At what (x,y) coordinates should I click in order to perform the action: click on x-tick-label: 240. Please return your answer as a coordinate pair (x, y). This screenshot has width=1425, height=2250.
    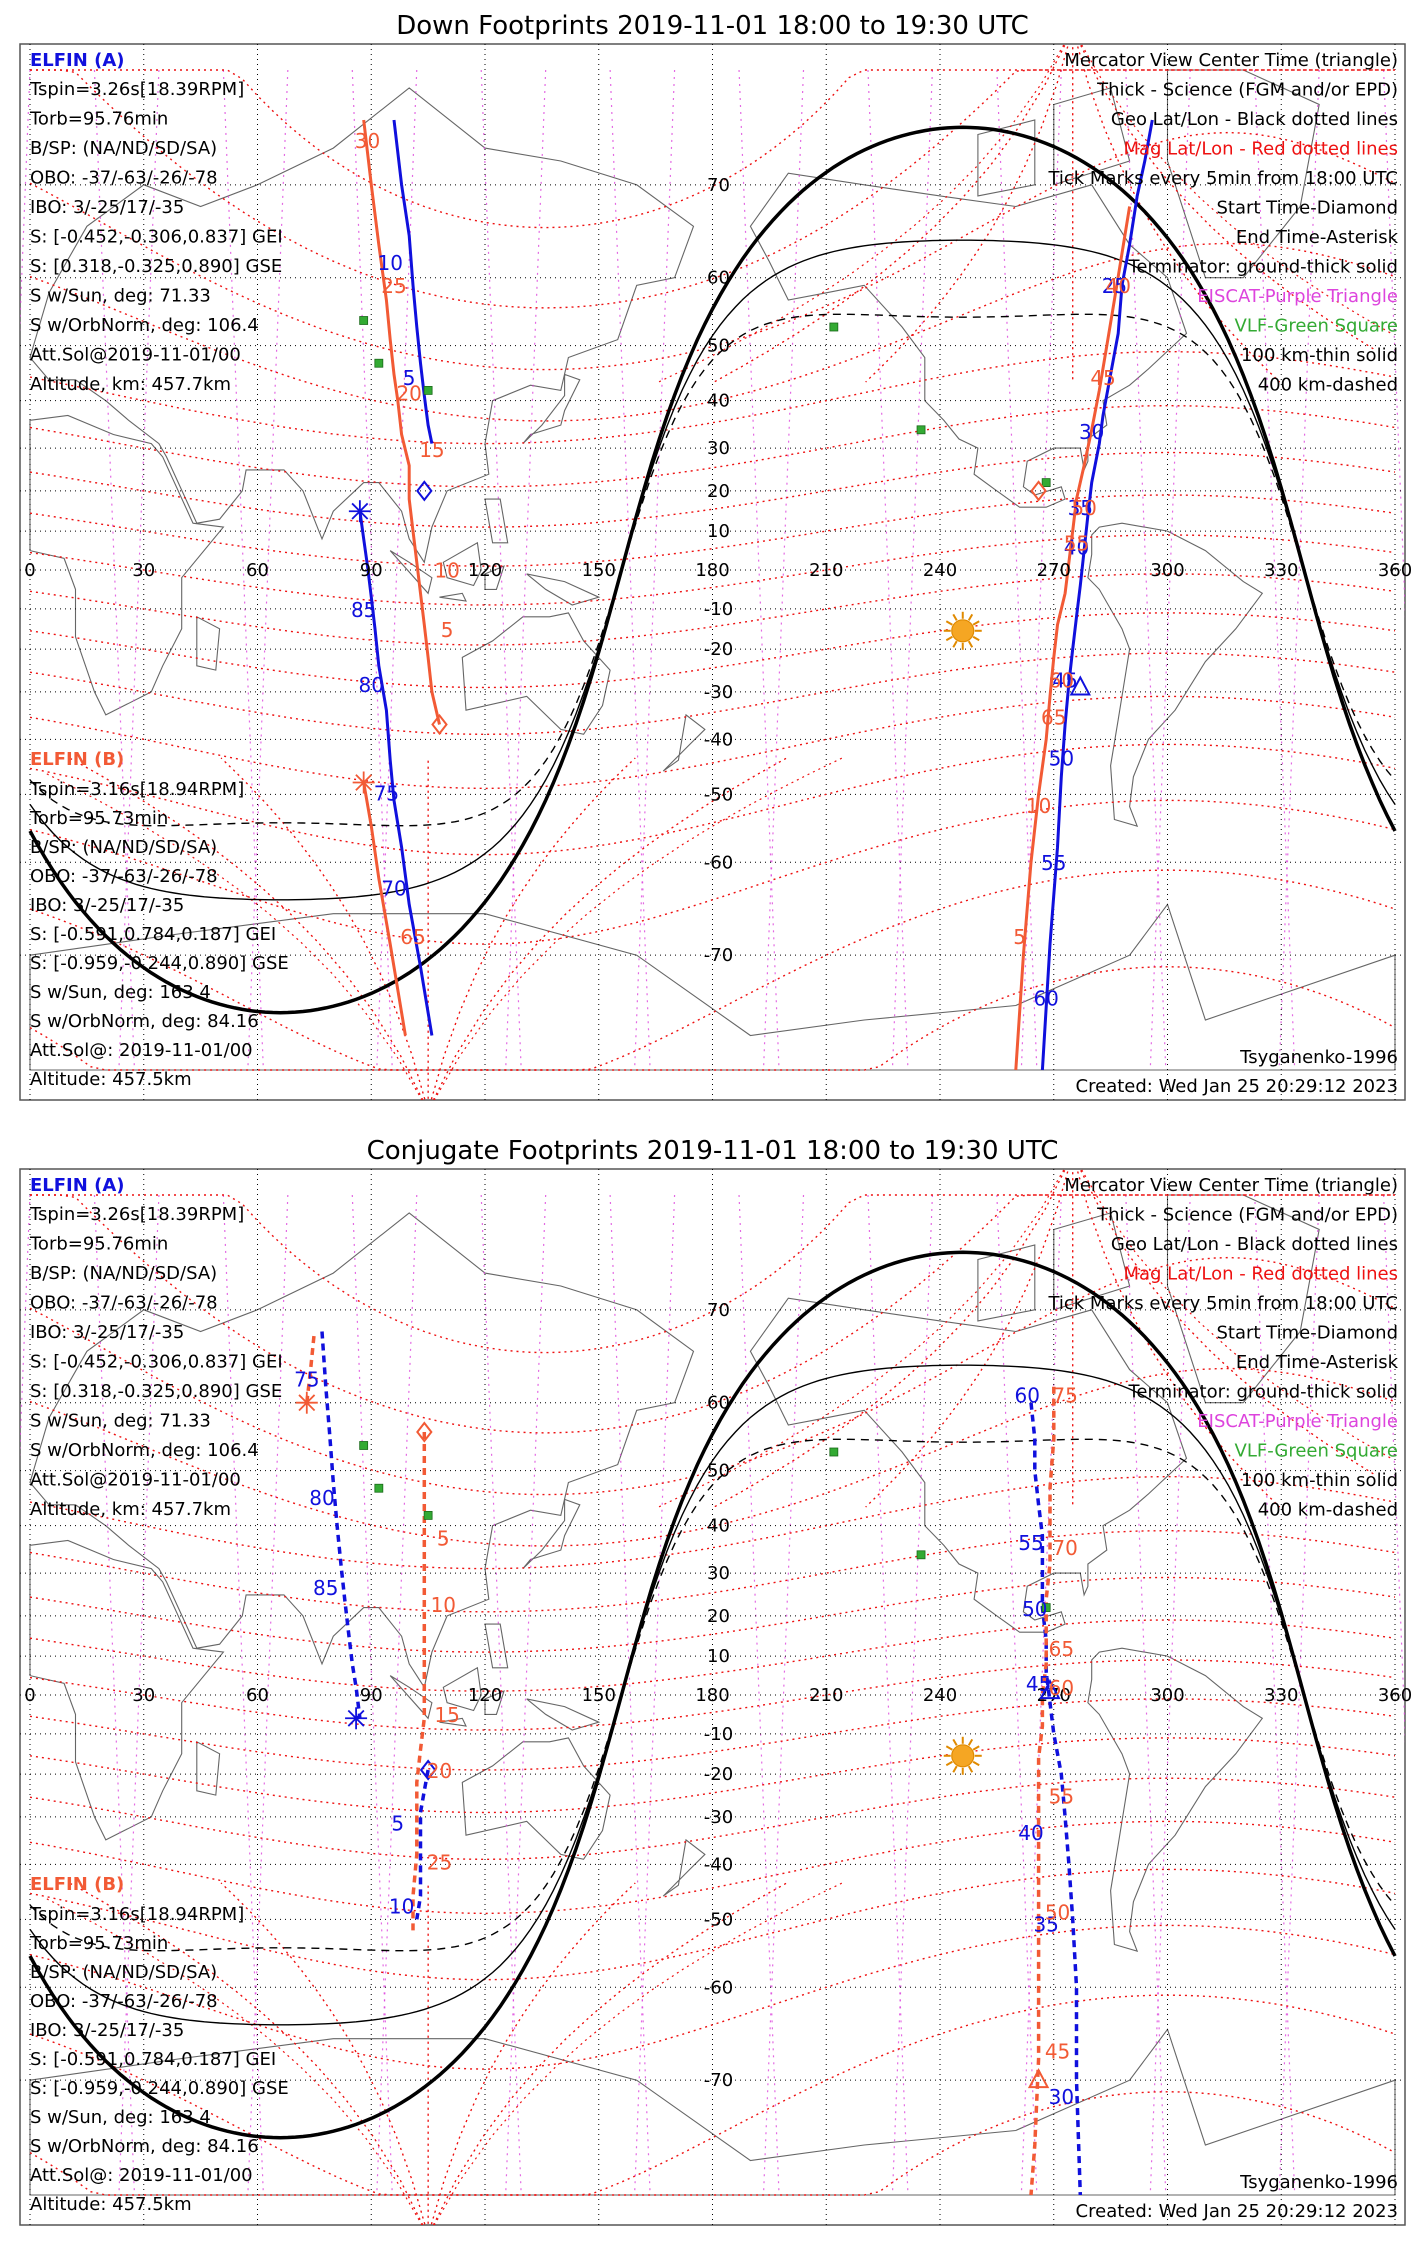
    Looking at the image, I should click on (940, 570).